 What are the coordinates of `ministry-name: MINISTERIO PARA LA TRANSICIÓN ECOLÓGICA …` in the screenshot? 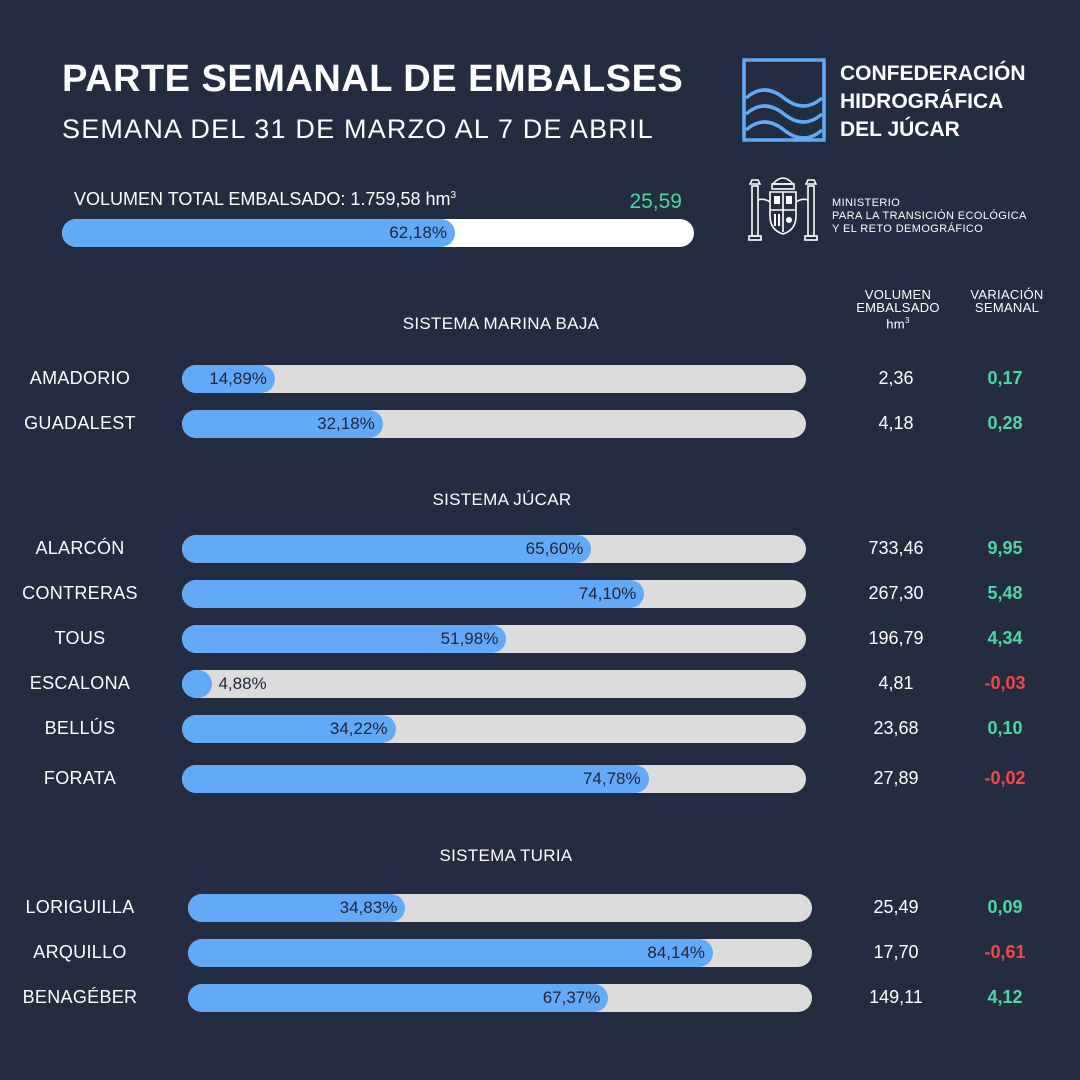 It's located at (929, 216).